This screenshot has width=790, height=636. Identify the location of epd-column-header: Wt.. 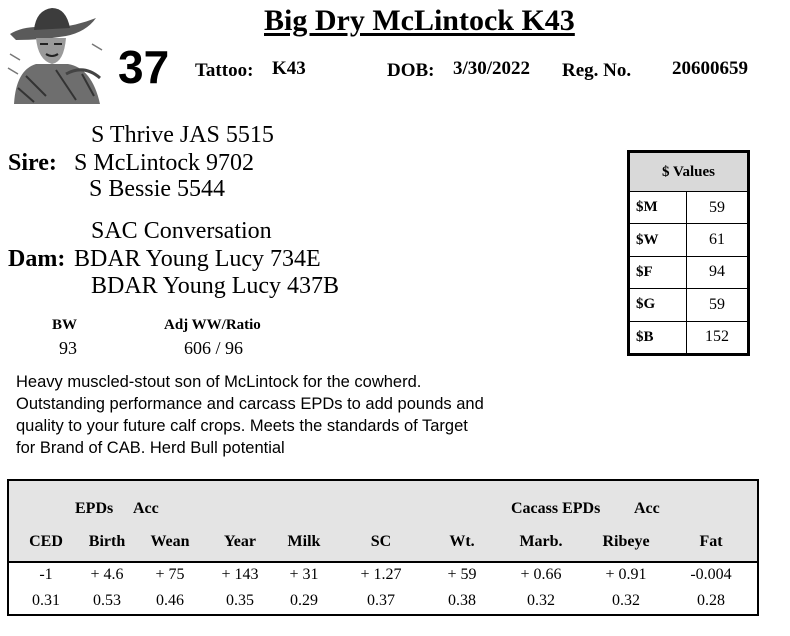
(462, 541).